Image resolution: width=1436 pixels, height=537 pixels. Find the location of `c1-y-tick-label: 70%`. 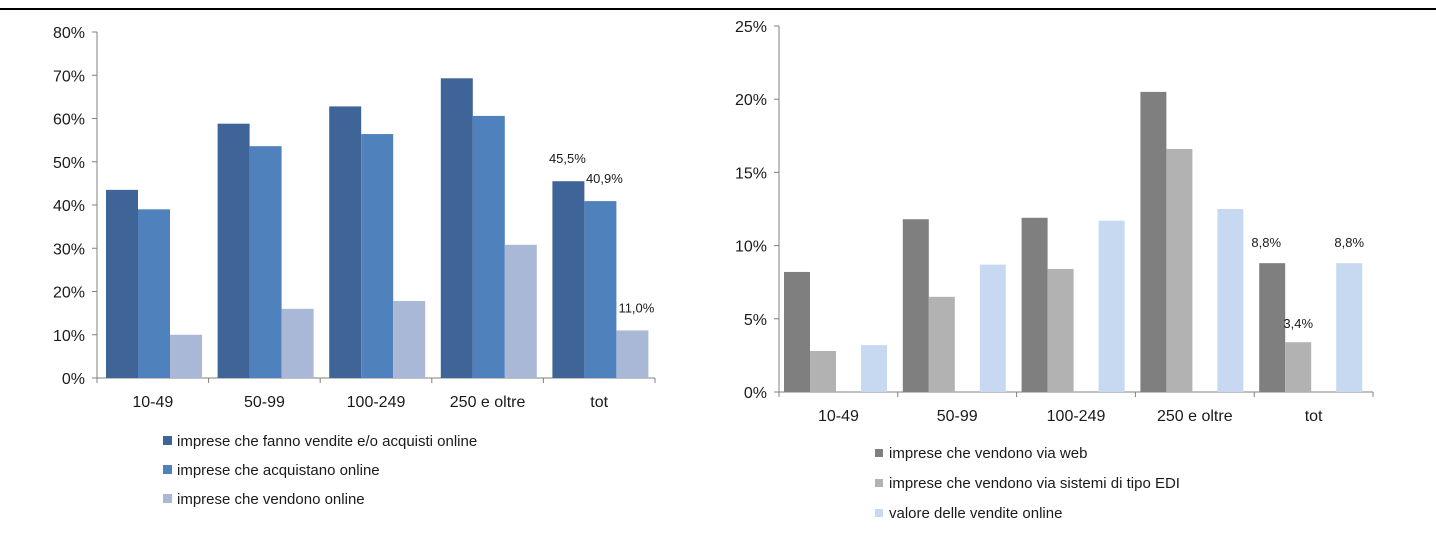

c1-y-tick-label: 70% is located at coordinates (69, 76).